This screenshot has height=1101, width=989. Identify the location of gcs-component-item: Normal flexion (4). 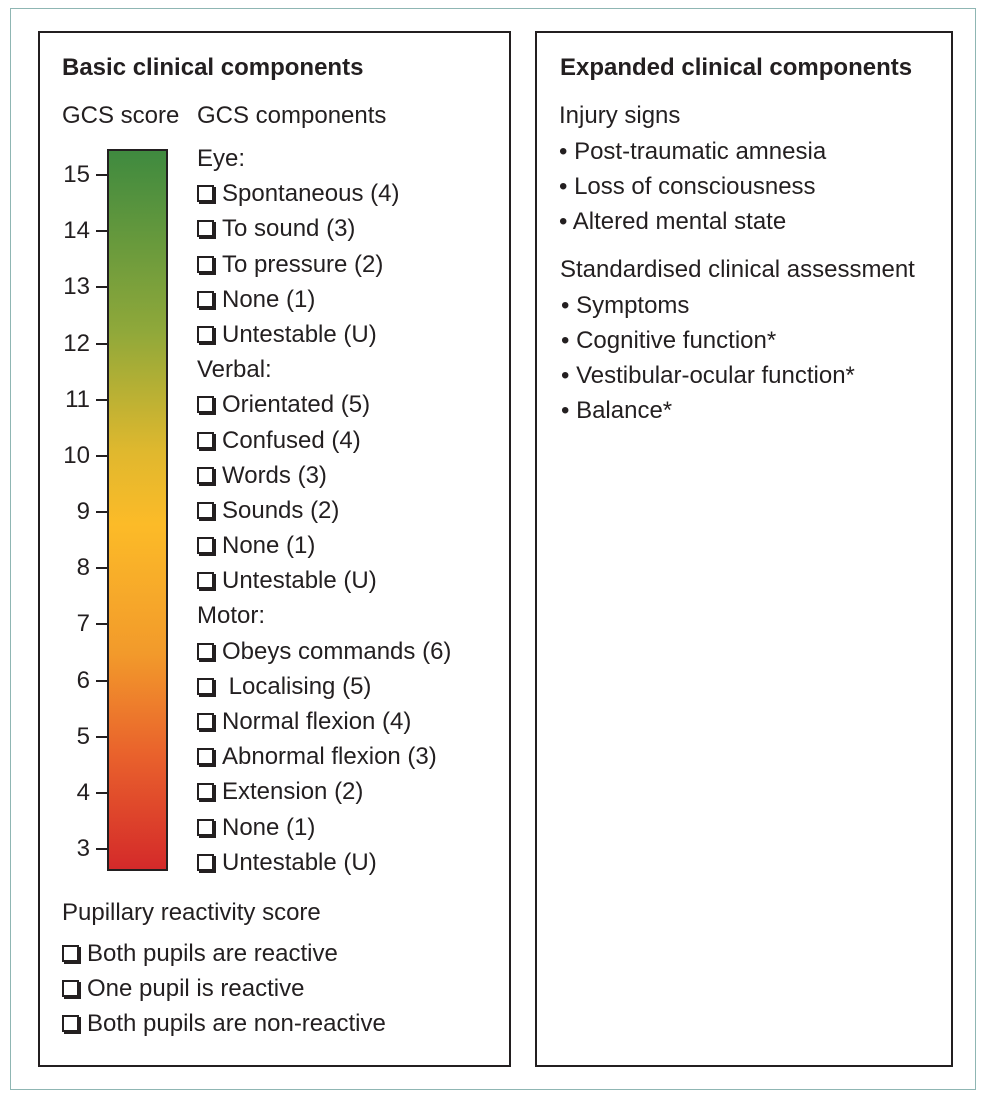
(324, 721).